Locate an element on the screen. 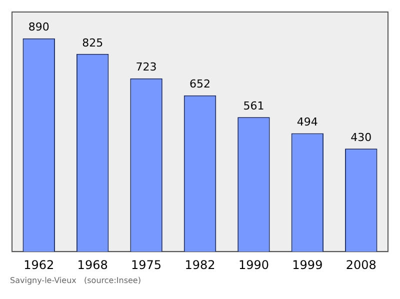 The image size is (400, 299). data-label: 652 is located at coordinates (200, 84).